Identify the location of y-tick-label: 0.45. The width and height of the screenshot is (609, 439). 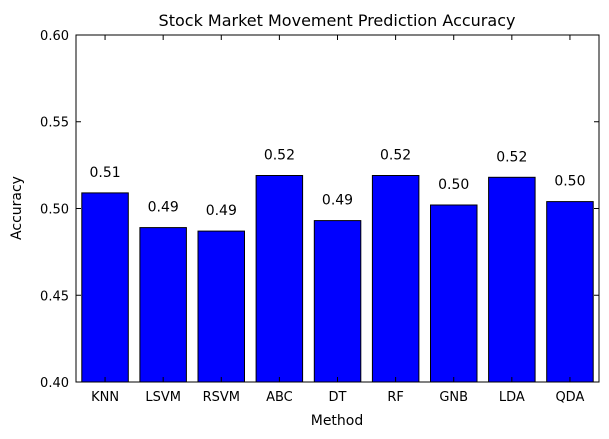
(54, 296).